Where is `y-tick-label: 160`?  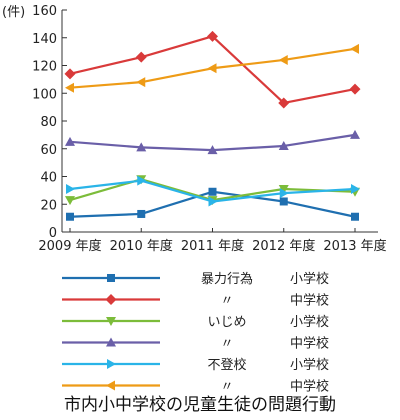 y-tick-label: 160 is located at coordinates (44, 11).